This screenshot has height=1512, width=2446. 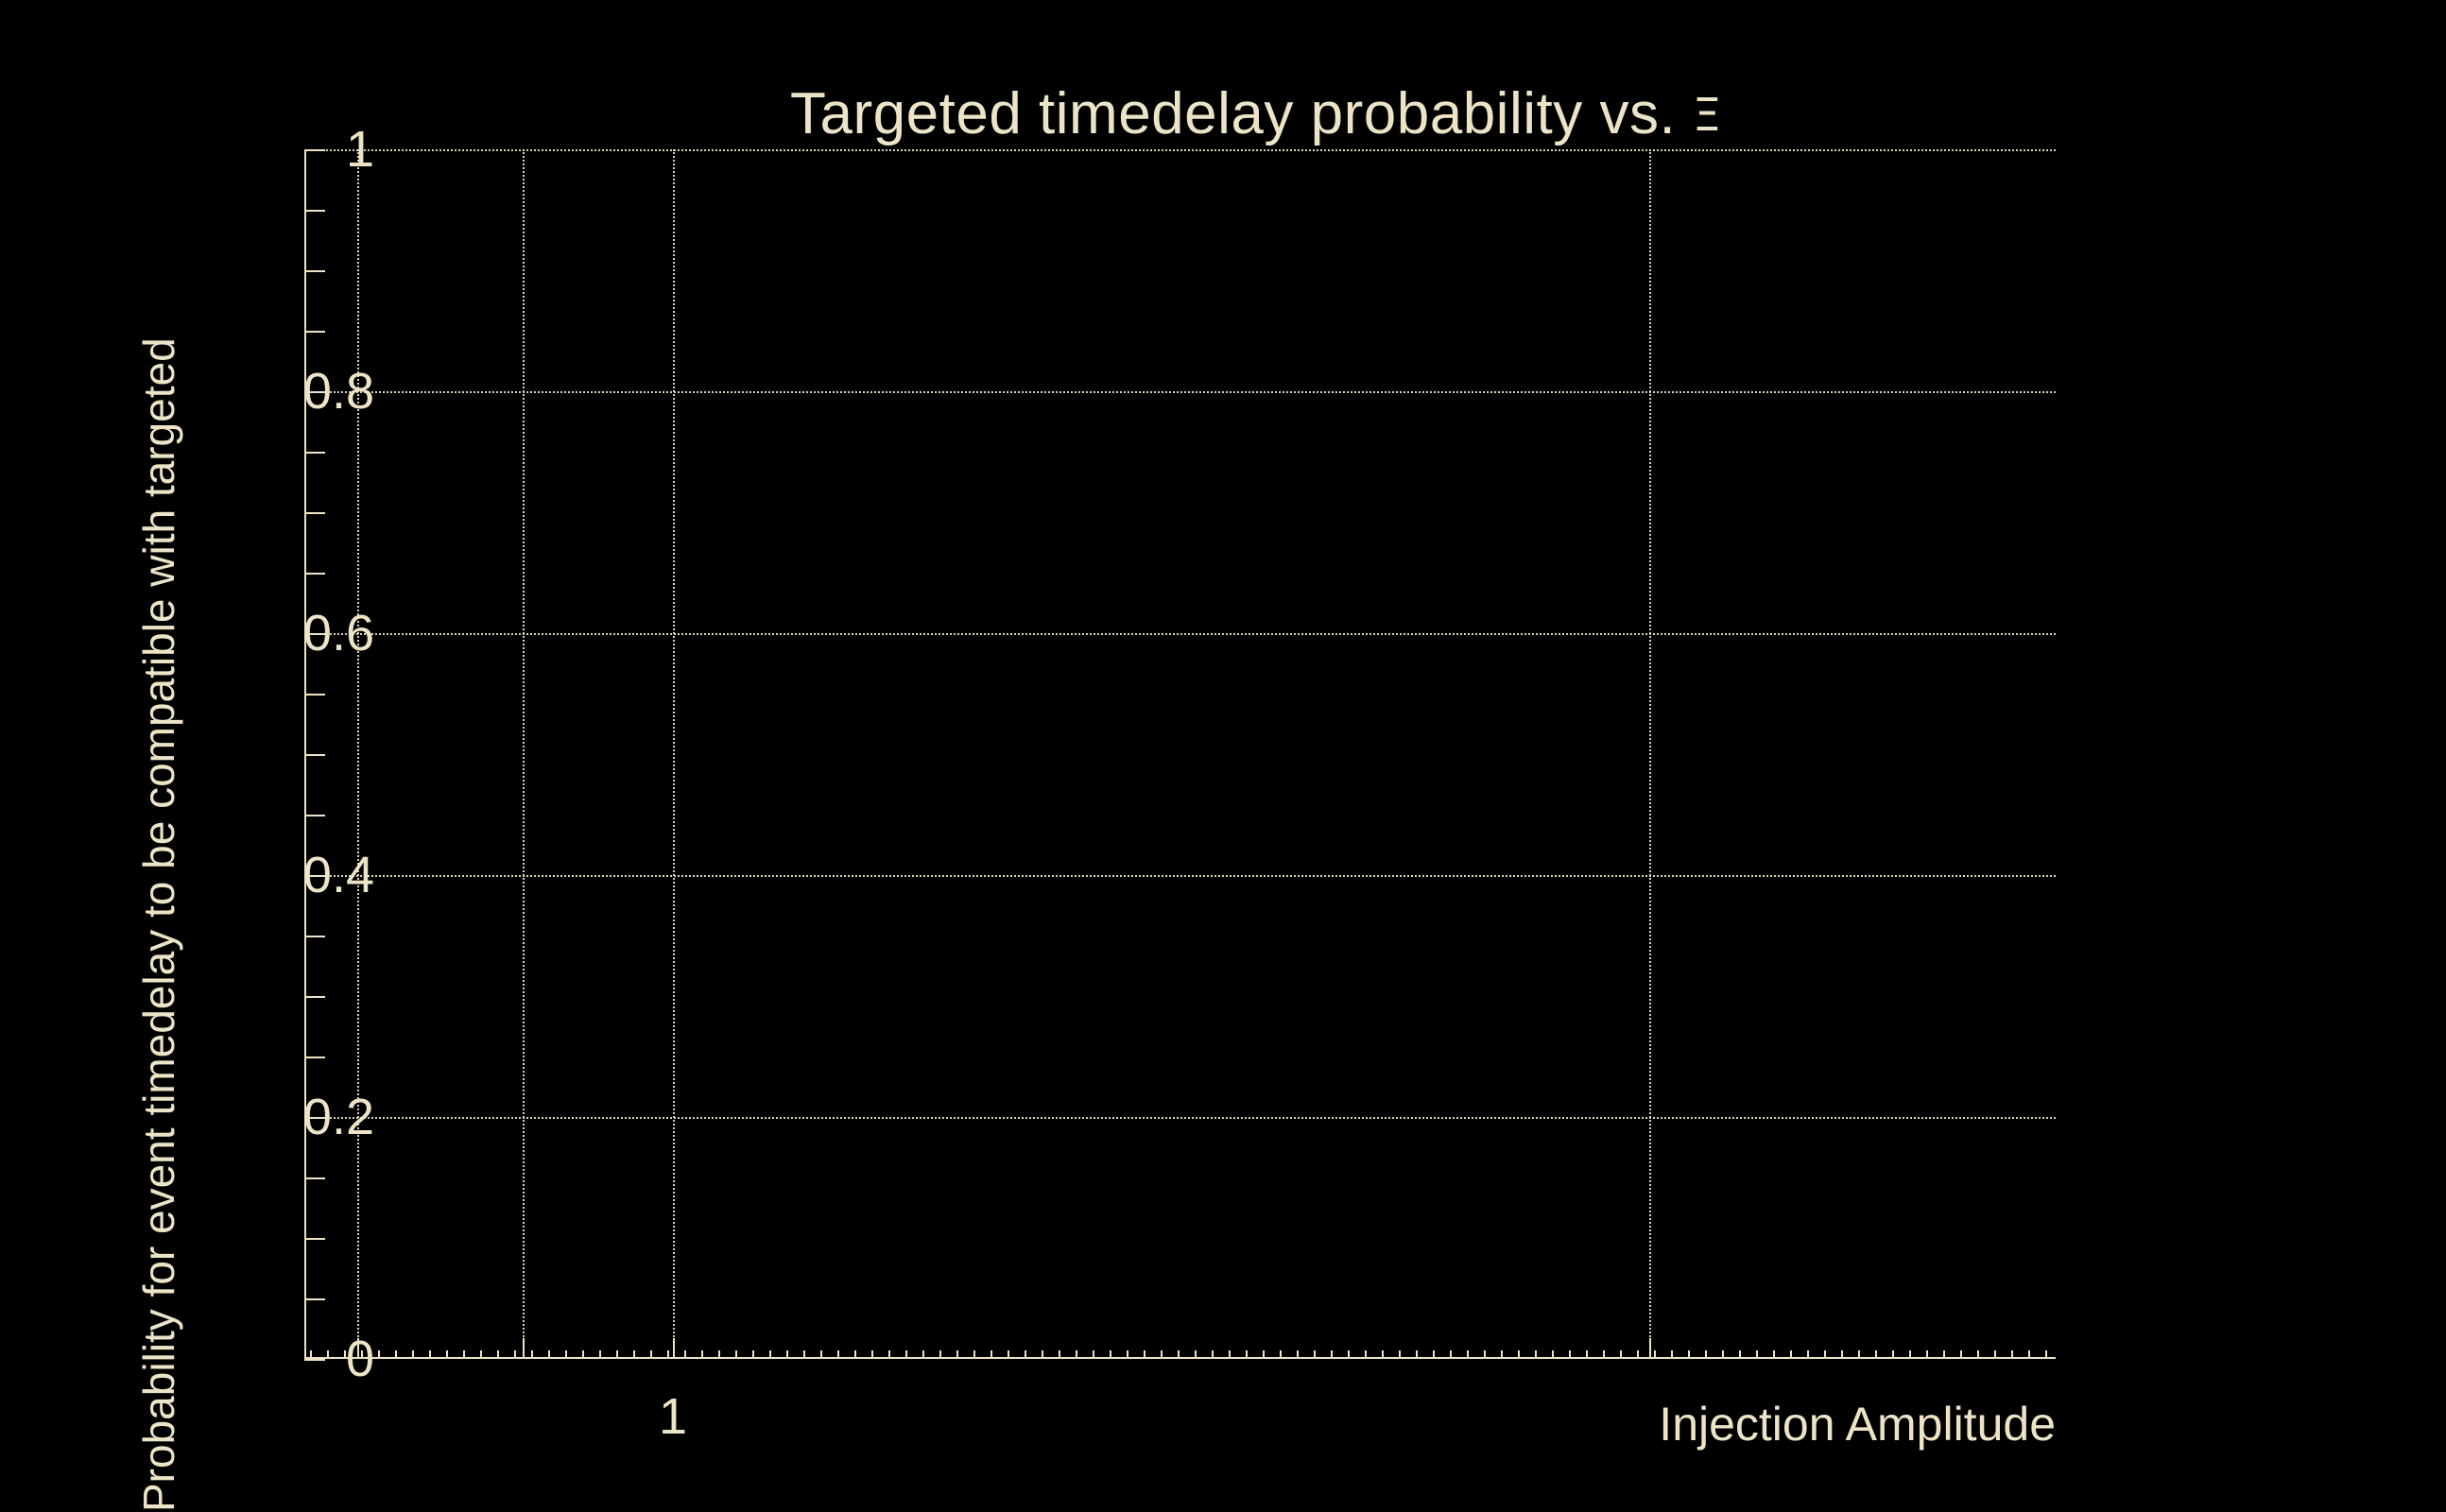 What do you see at coordinates (1180, 1358) in the screenshot?
I see `x-axis-line` at bounding box center [1180, 1358].